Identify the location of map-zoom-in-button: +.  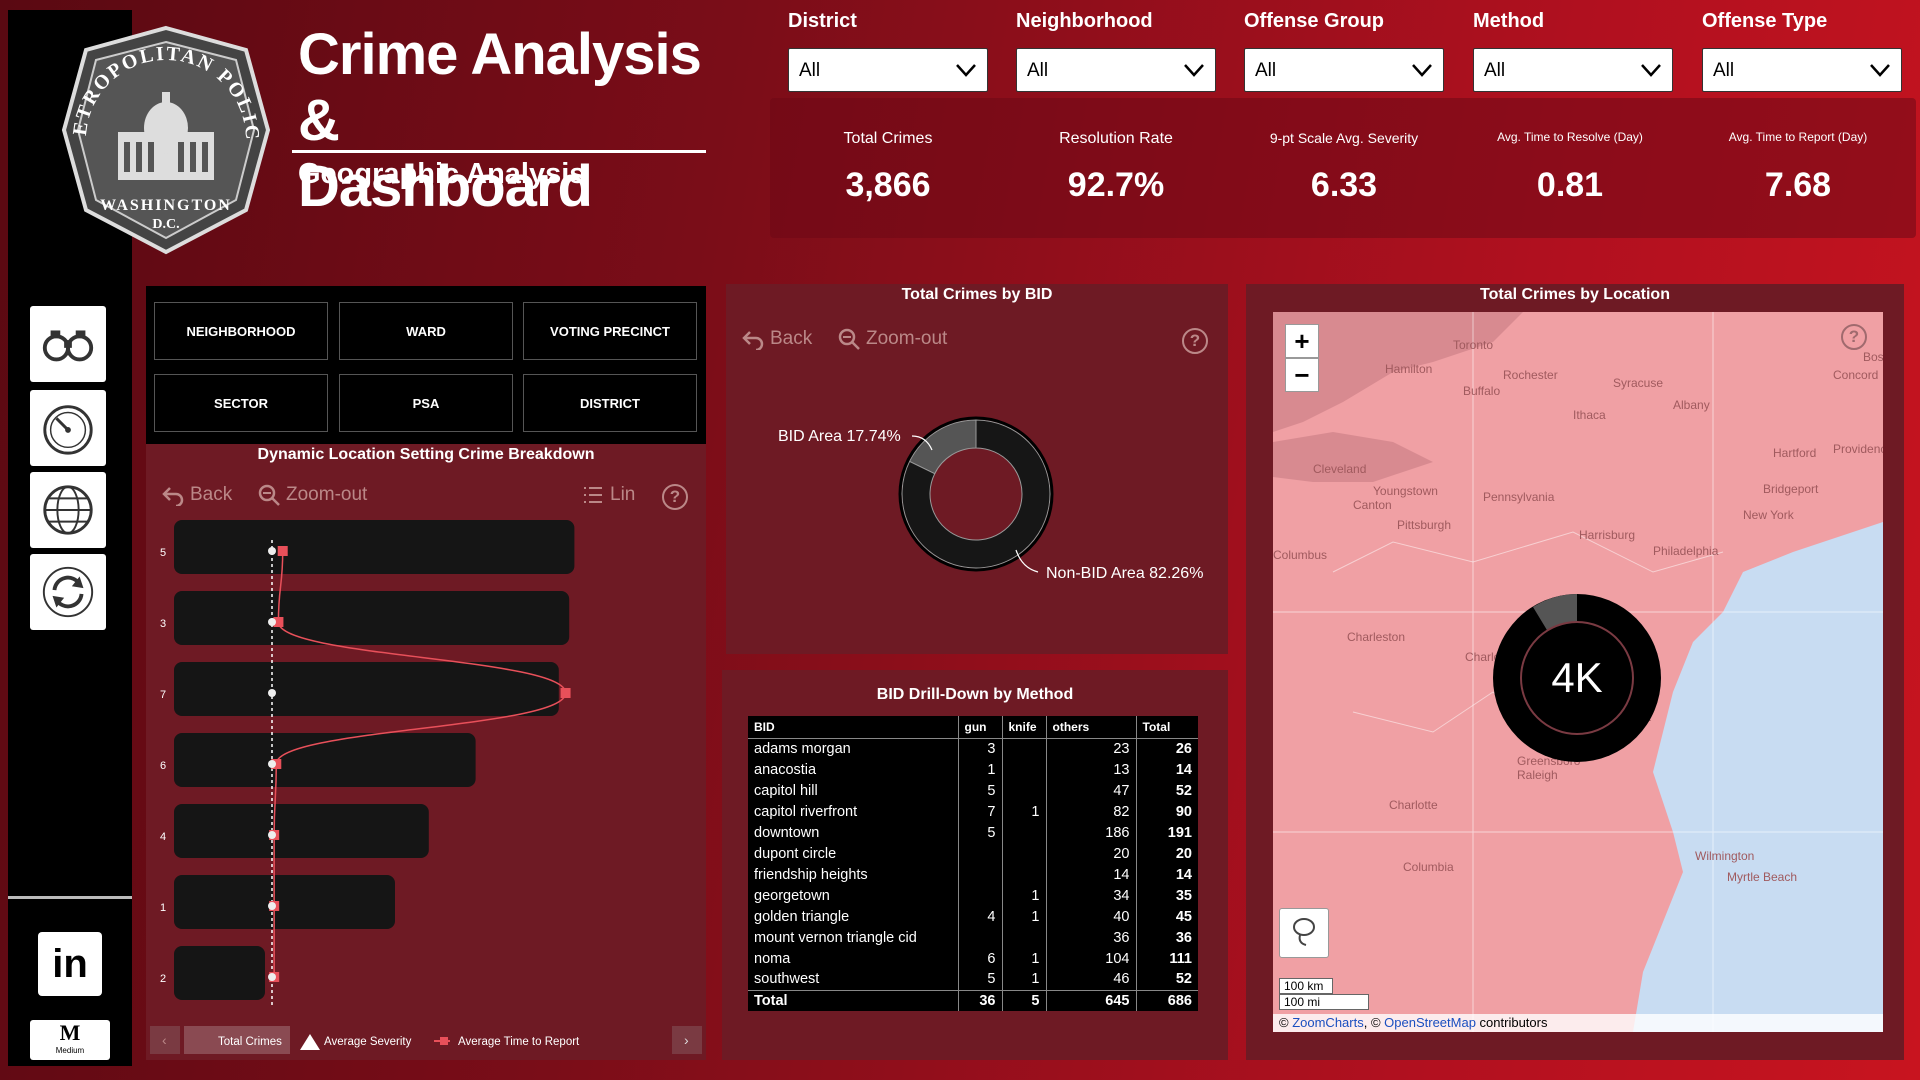
(1302, 341).